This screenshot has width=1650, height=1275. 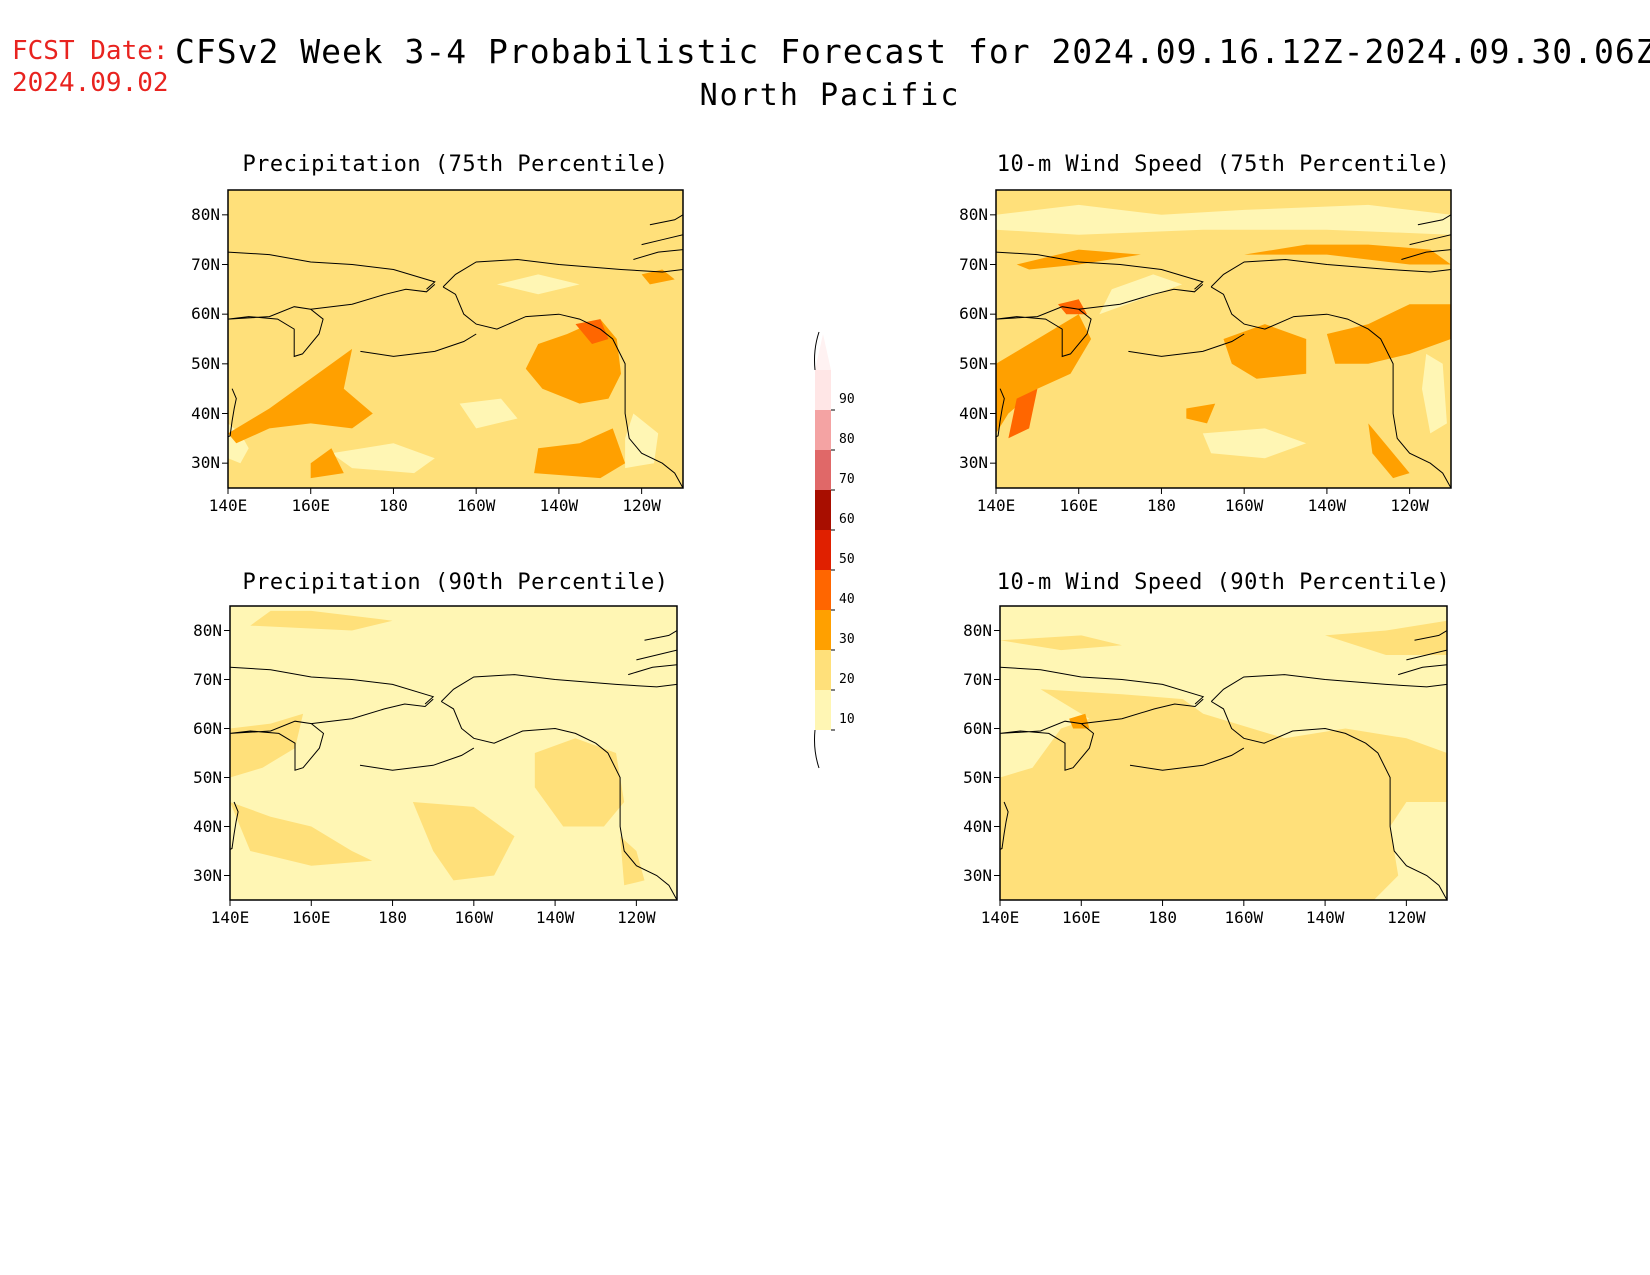 I want to click on panel-title-precip75: Precipitation (75th Percentile), so click(x=455, y=164).